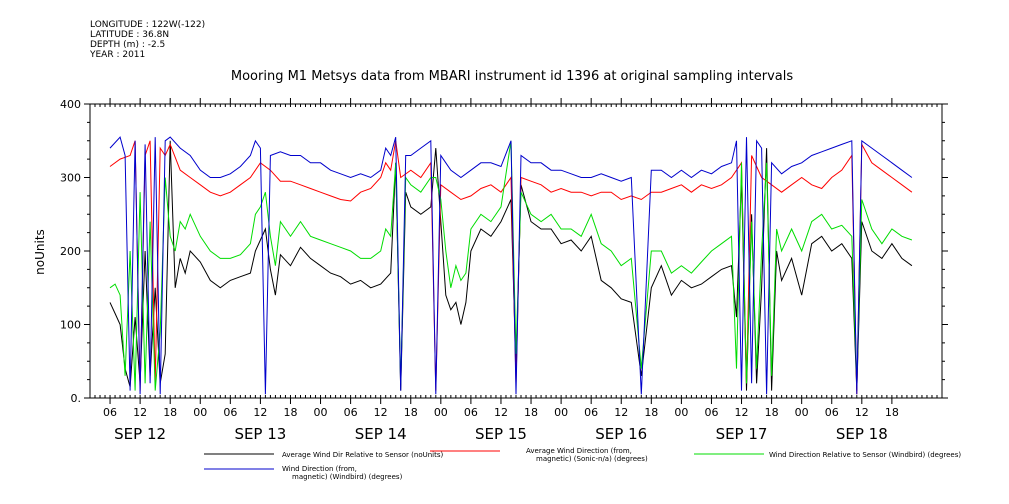  What do you see at coordinates (128, 45) in the screenshot?
I see `metadata-depth: DEPTH (m) : -2.5` at bounding box center [128, 45].